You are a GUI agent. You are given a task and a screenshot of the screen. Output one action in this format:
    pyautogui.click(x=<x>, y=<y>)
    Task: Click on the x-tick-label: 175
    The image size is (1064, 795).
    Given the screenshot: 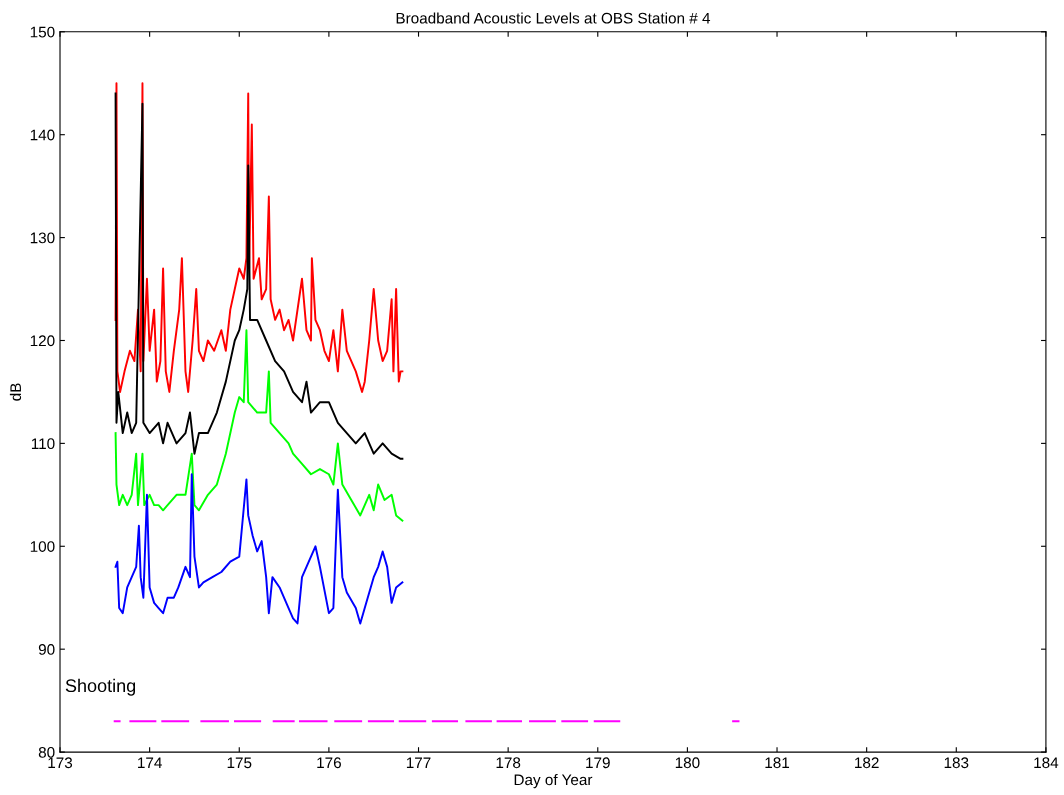 What is the action you would take?
    pyautogui.click(x=239, y=763)
    